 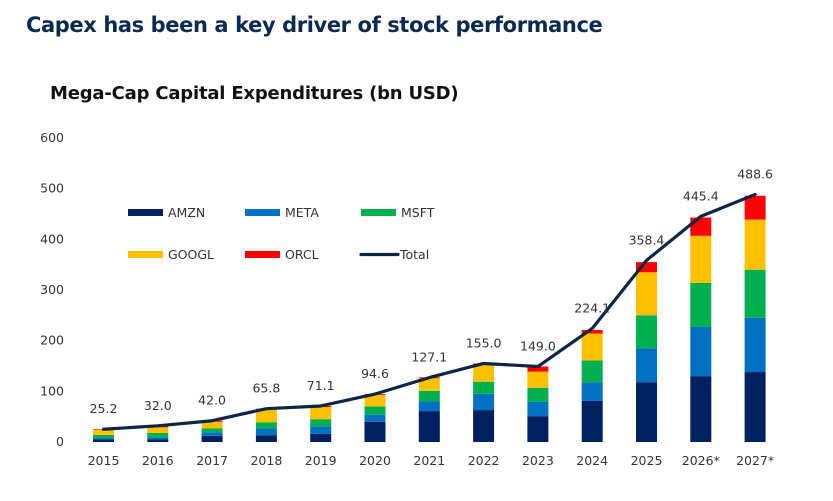 I want to click on bar-googl-2023, so click(x=538, y=379).